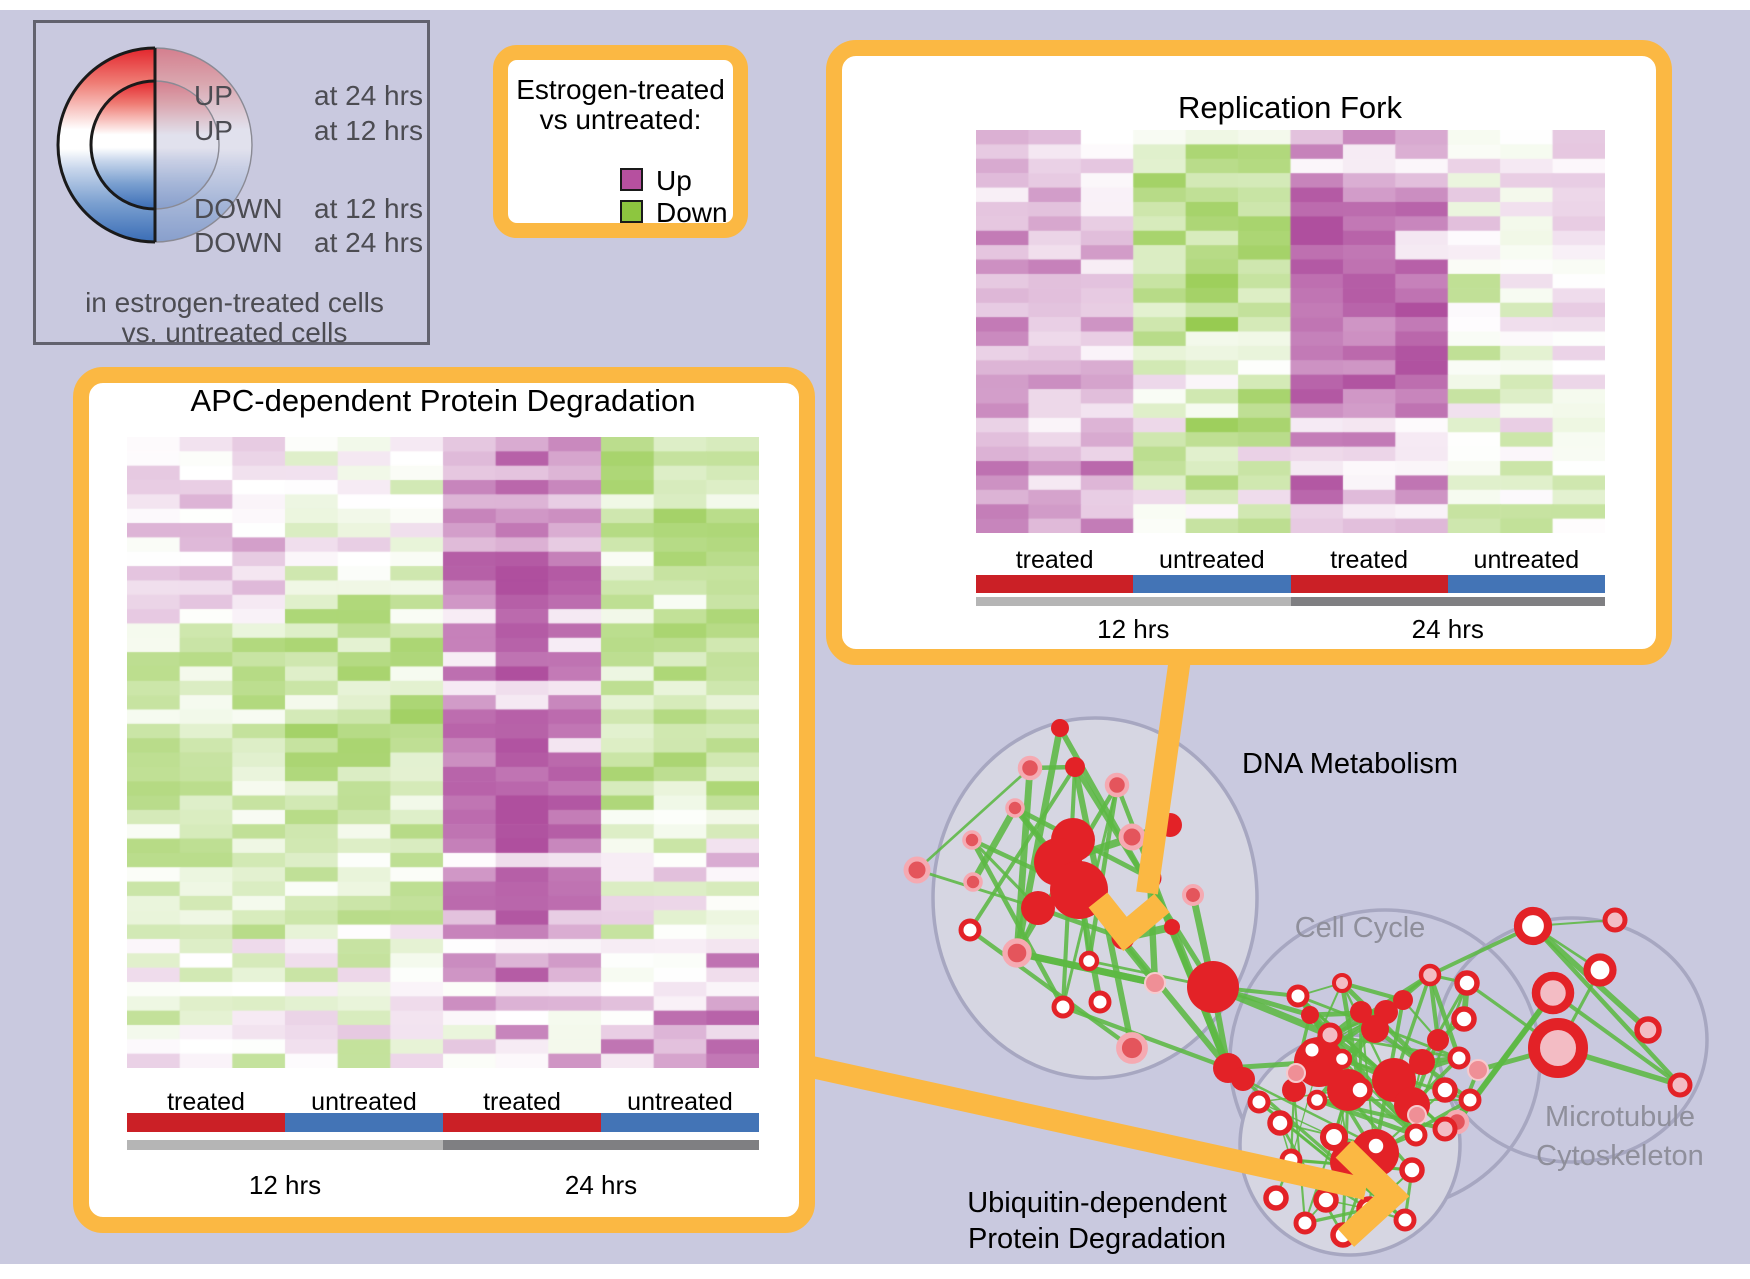  Describe the element at coordinates (364, 1102) in the screenshot. I see `apc-condition-label-1: untreated` at that location.